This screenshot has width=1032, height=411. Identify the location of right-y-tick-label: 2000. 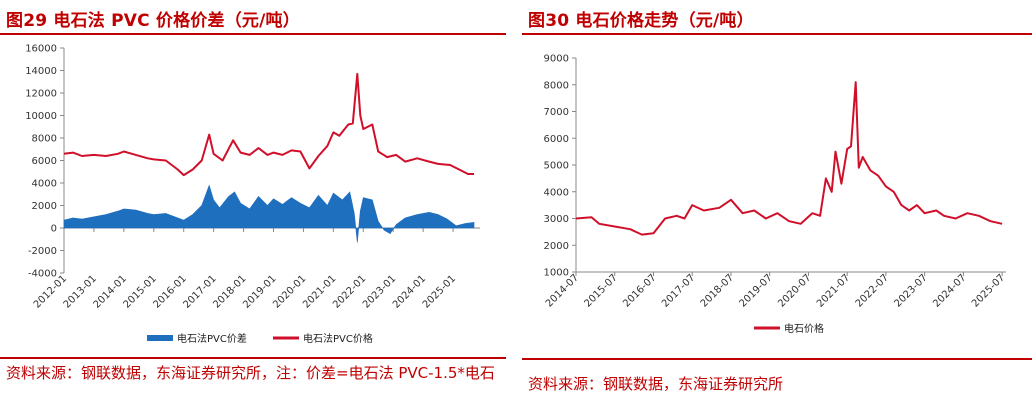
(556, 246).